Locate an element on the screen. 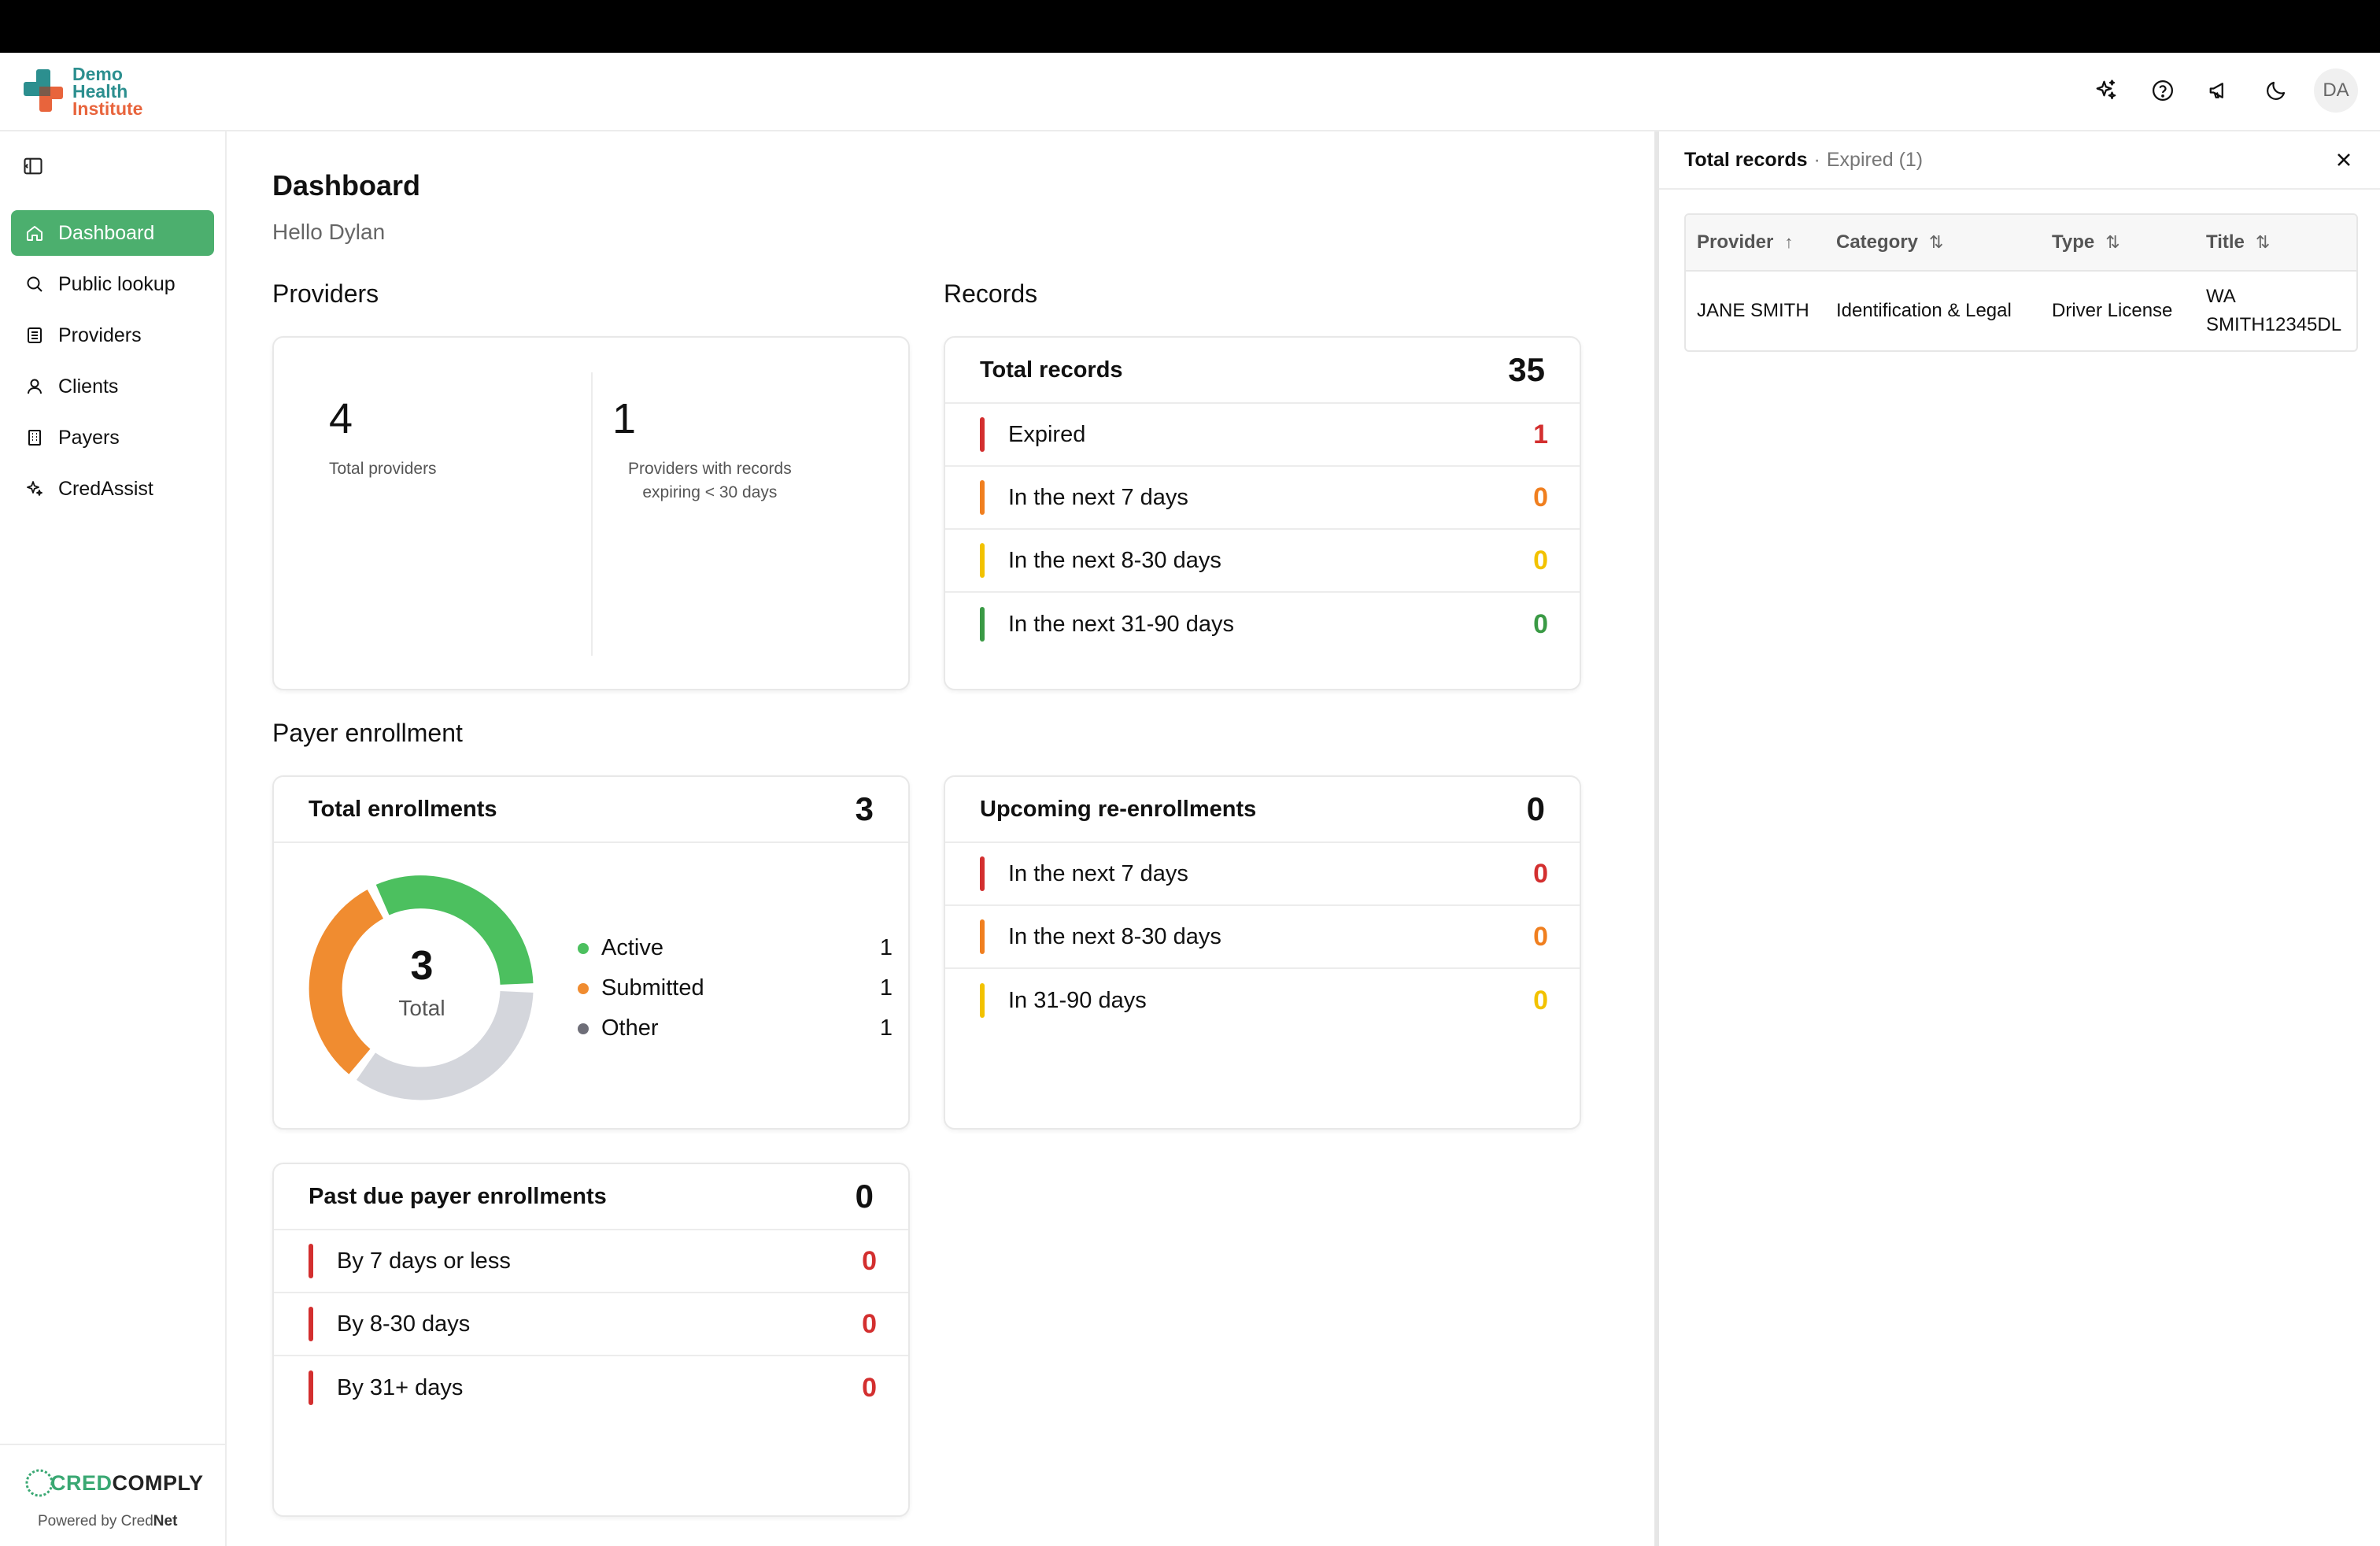 The height and width of the screenshot is (1546, 2380). system-top-bar is located at coordinates (1190, 27).